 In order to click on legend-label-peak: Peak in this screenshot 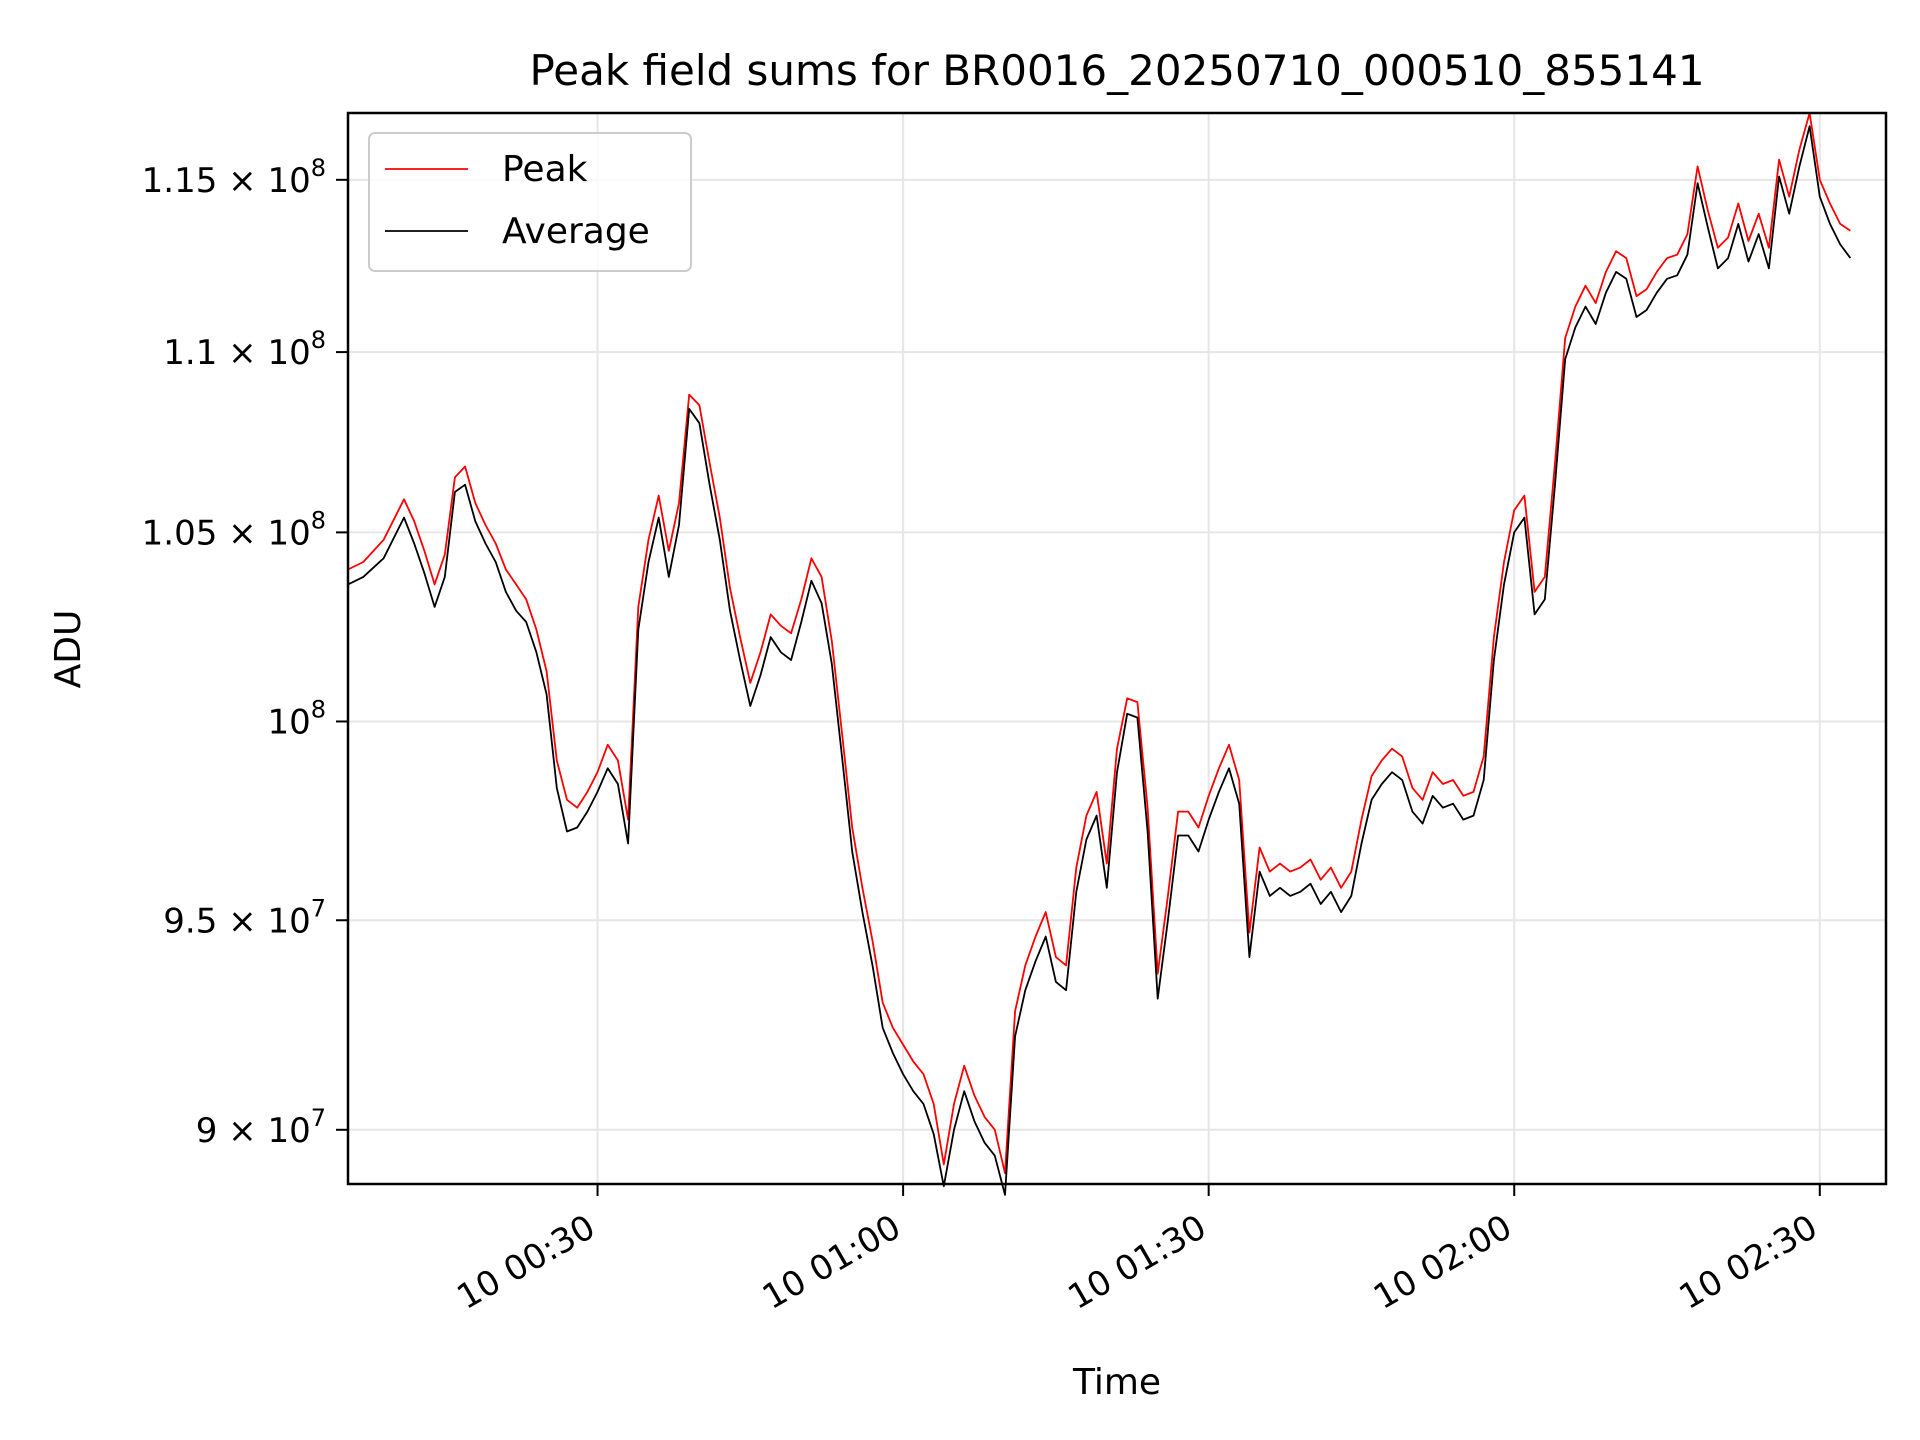, I will do `click(545, 169)`.